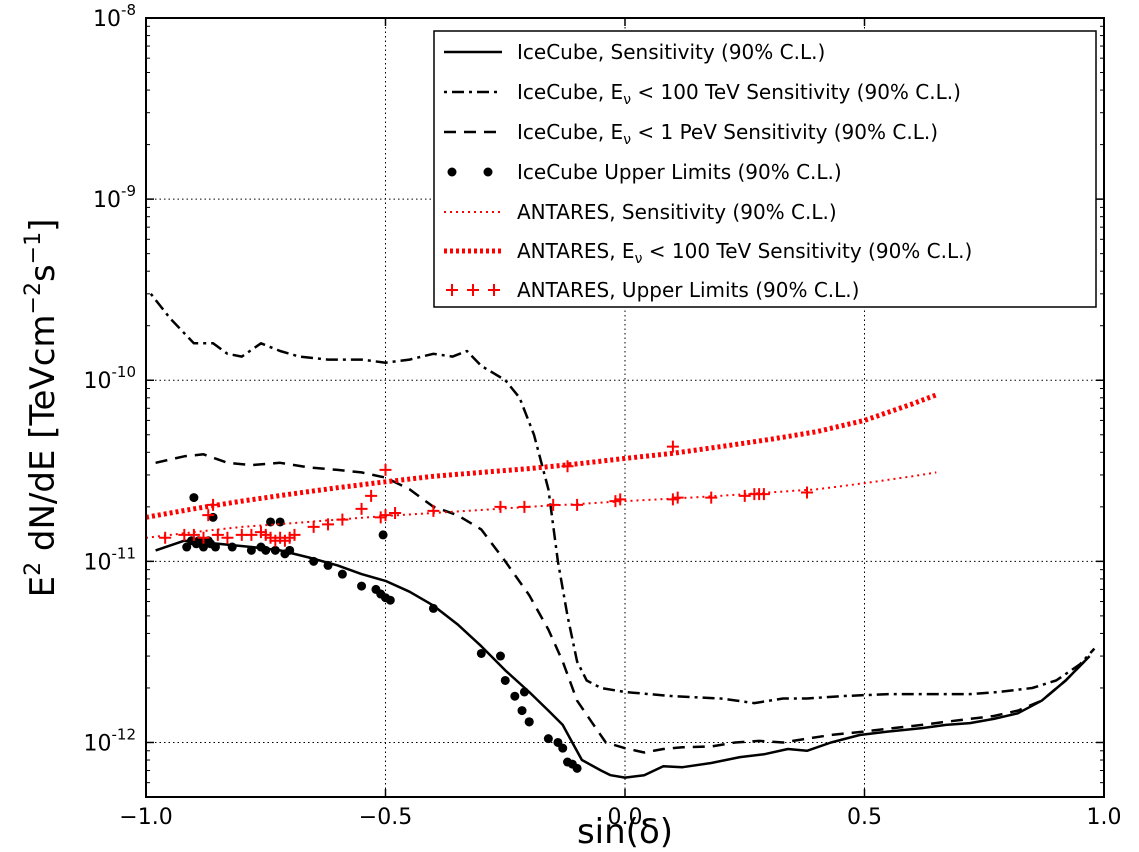  I want to click on legend-marker-plus, so click(473, 290).